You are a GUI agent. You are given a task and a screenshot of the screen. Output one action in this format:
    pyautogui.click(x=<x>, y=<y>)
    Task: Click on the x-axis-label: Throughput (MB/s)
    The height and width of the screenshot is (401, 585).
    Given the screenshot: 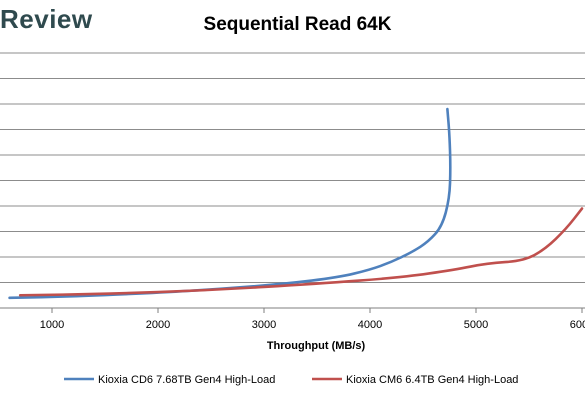 What is the action you would take?
    pyautogui.click(x=316, y=346)
    